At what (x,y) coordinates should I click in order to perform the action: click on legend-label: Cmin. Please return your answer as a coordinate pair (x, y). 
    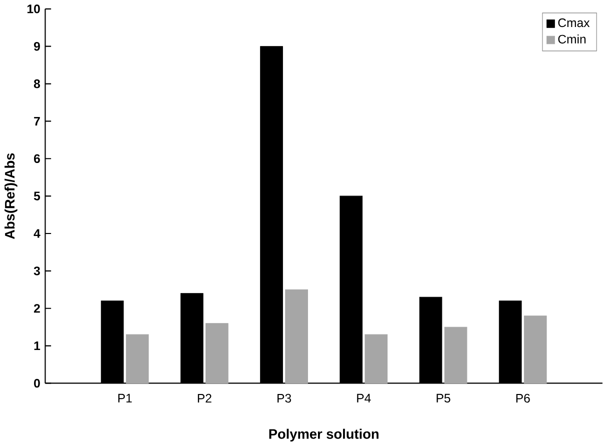
    Looking at the image, I should click on (572, 39).